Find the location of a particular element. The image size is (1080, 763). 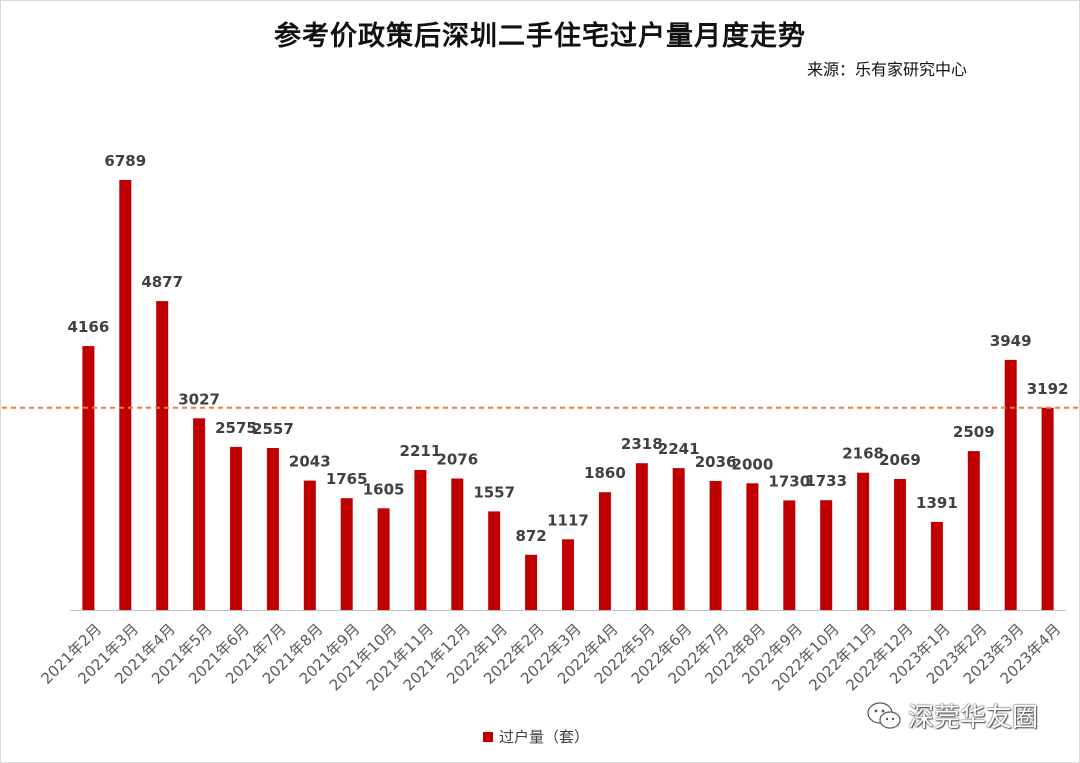

bar-value-label: 1391 is located at coordinates (937, 503).